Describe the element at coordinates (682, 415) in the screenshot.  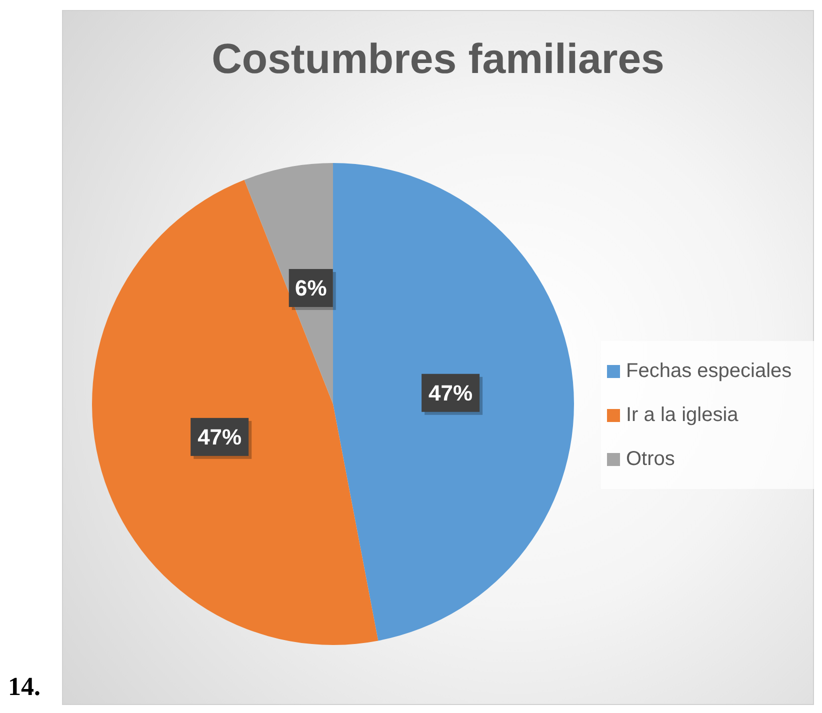
I see `legend-label: Ir a la iglesia` at that location.